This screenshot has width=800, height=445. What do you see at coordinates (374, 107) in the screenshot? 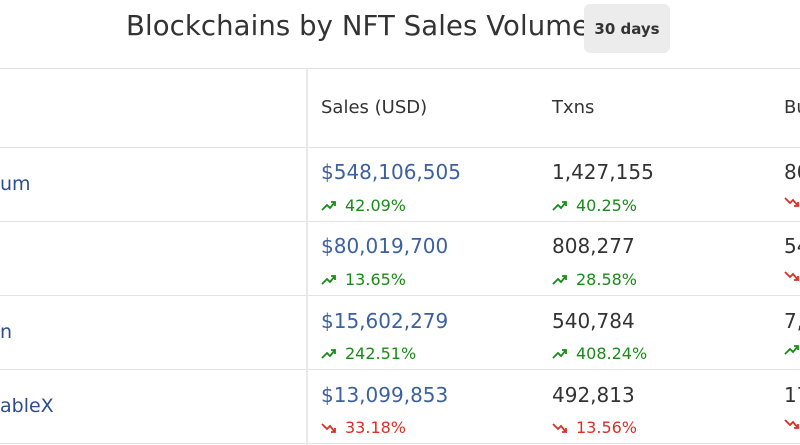
I see `column-header-sales: Sales (USD)` at bounding box center [374, 107].